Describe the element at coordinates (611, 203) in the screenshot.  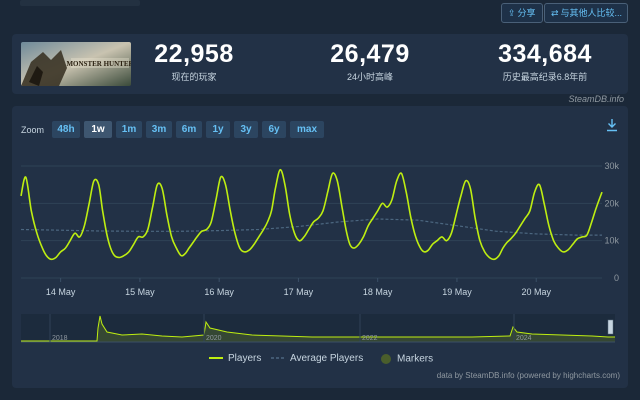
I see `y-tick-label: 20k` at that location.